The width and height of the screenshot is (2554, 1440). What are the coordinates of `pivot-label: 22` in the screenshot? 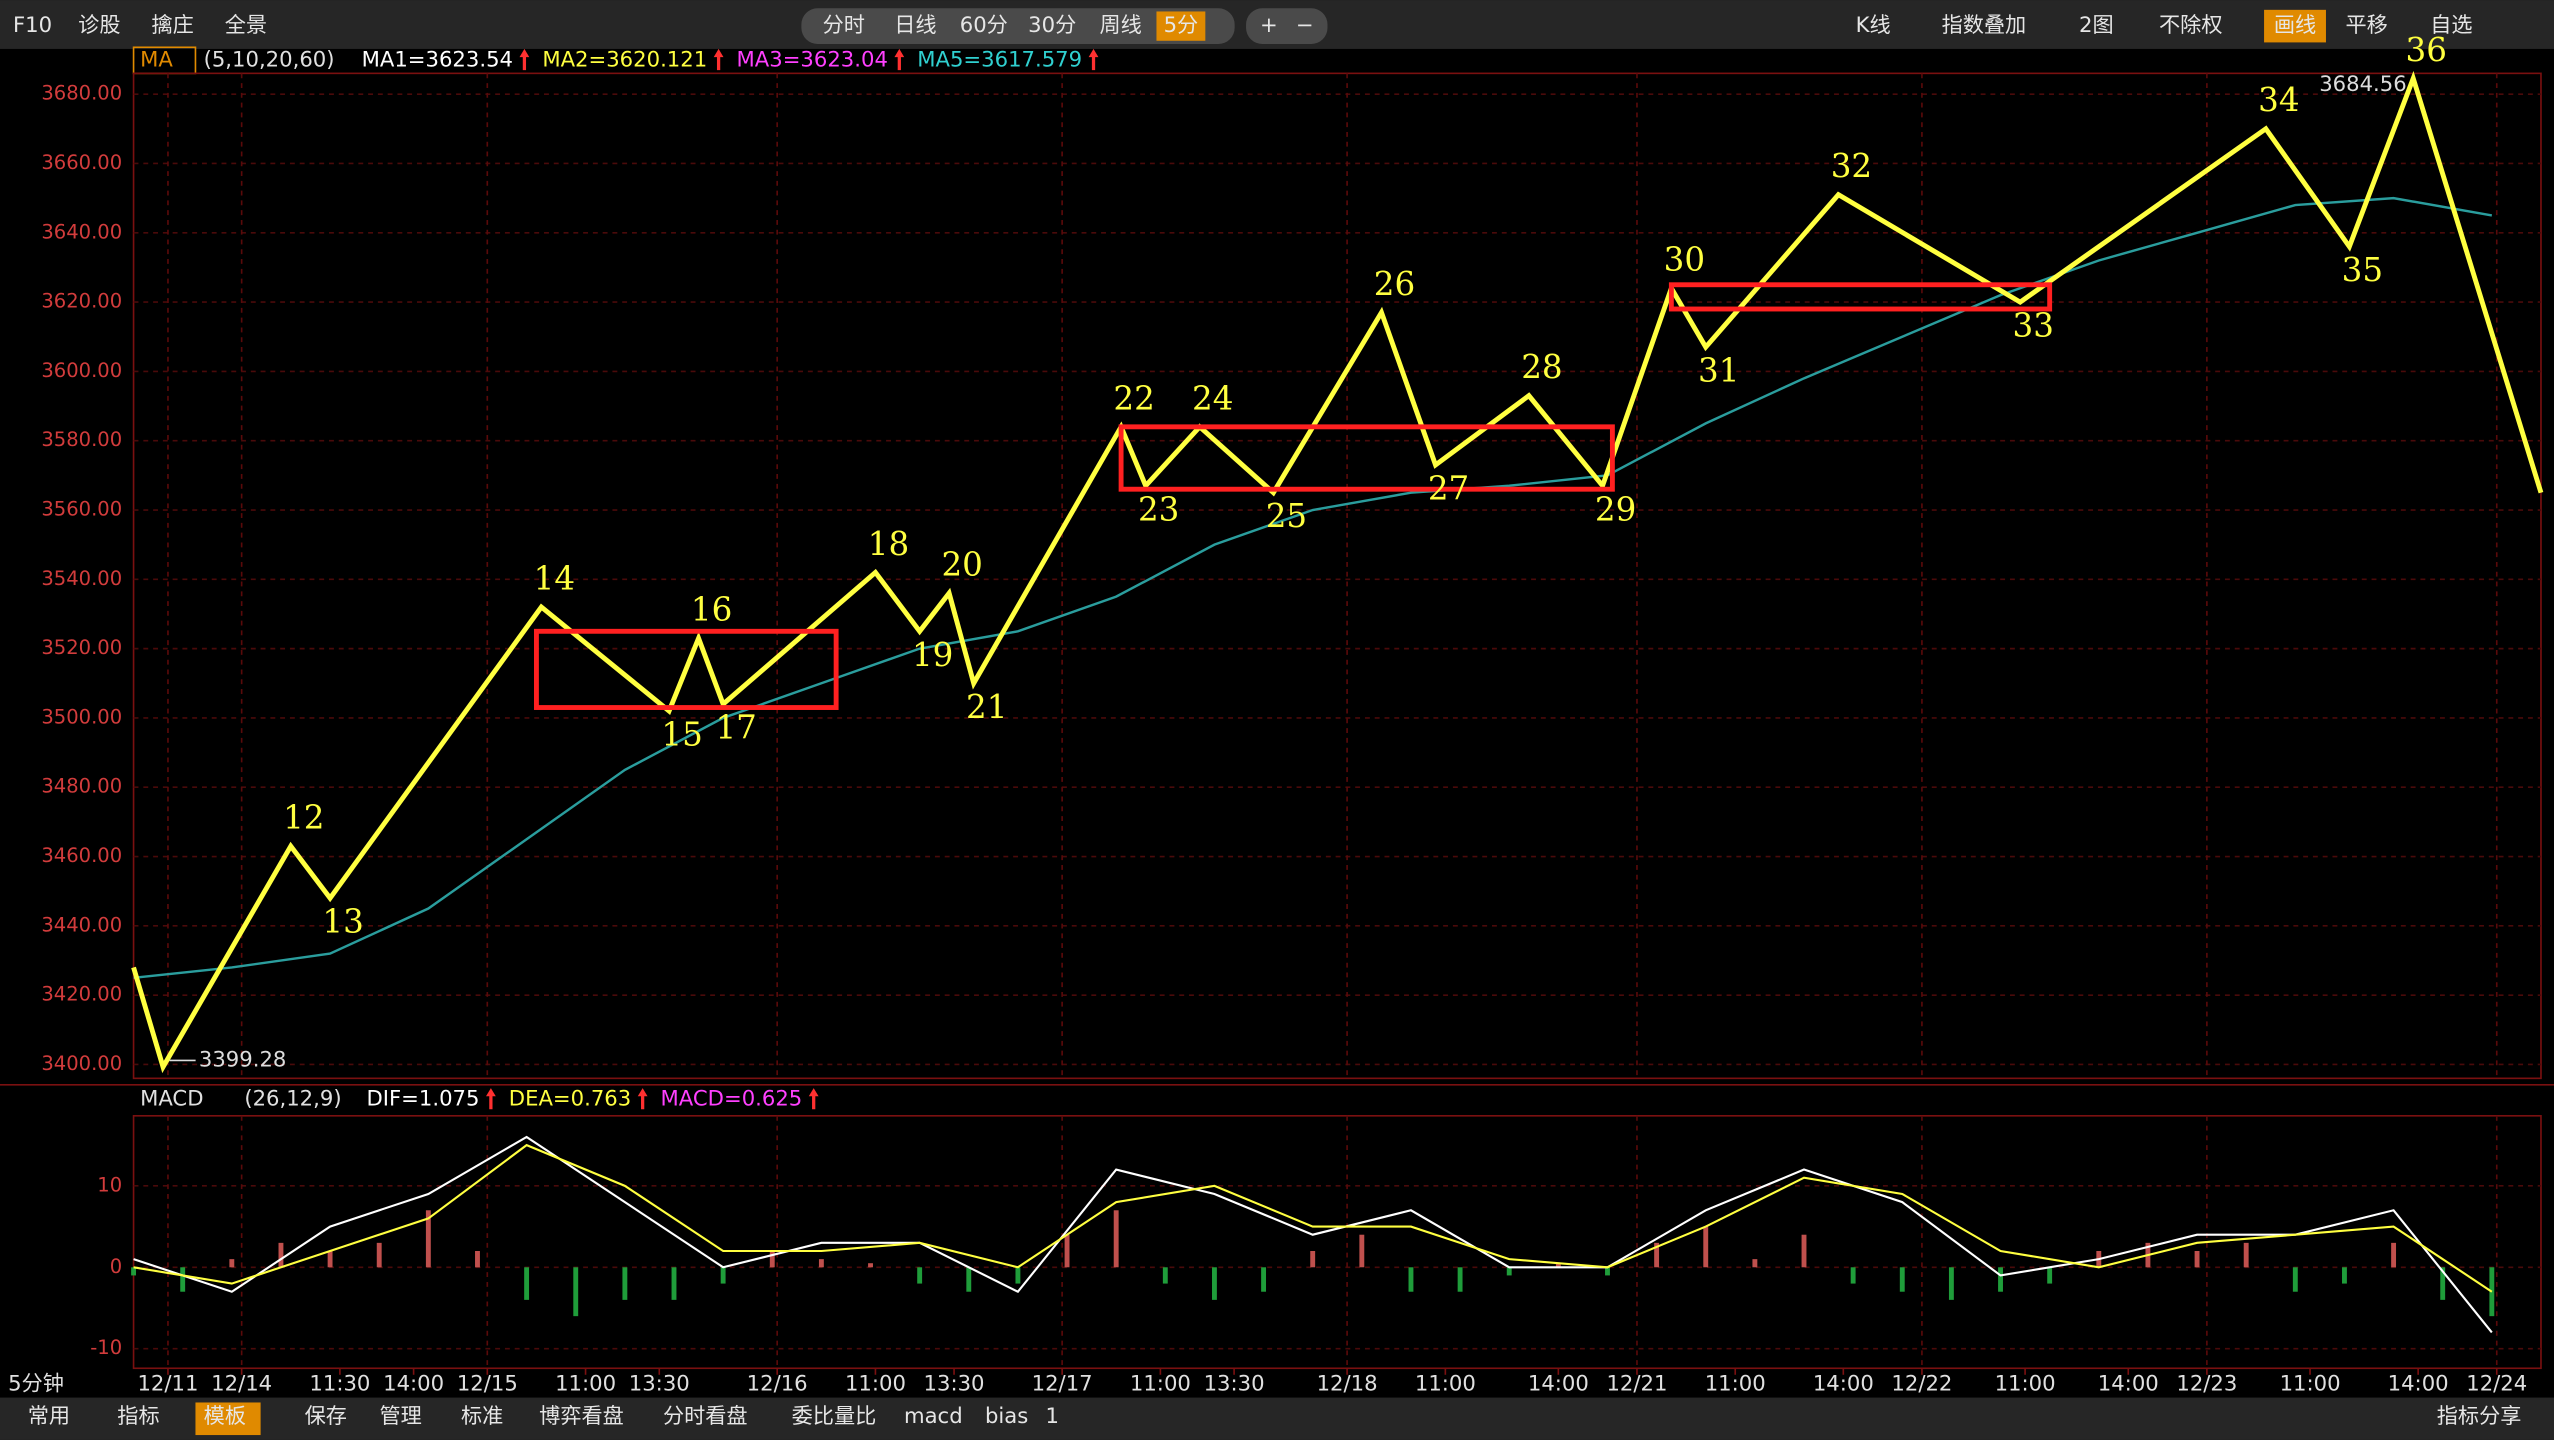 It's located at (1133, 398).